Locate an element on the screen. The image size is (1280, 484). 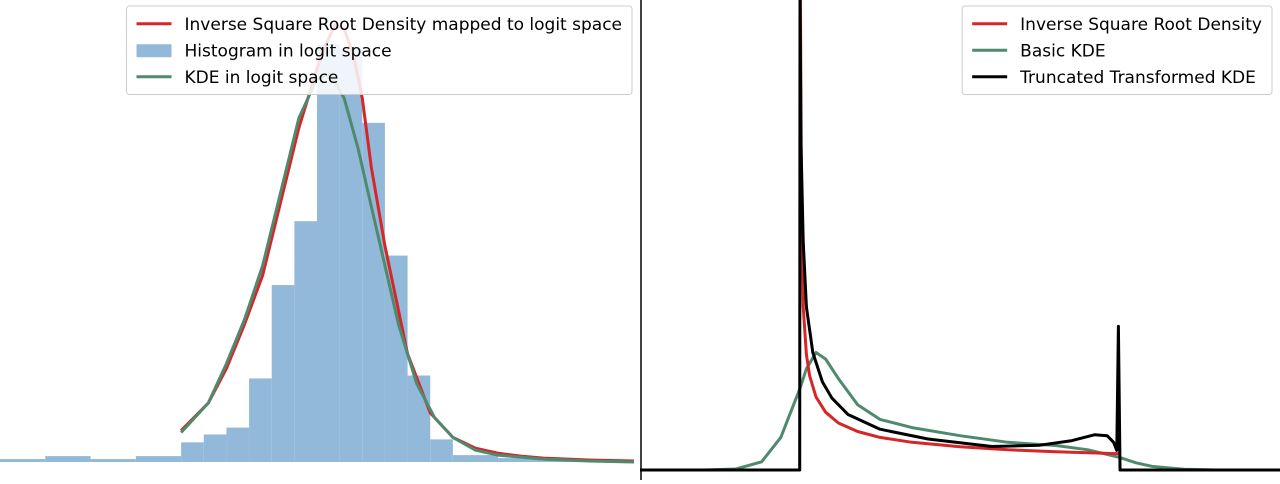
left-legend-item-kde-in-logit-space: KDE in logit space is located at coordinates (237, 78).